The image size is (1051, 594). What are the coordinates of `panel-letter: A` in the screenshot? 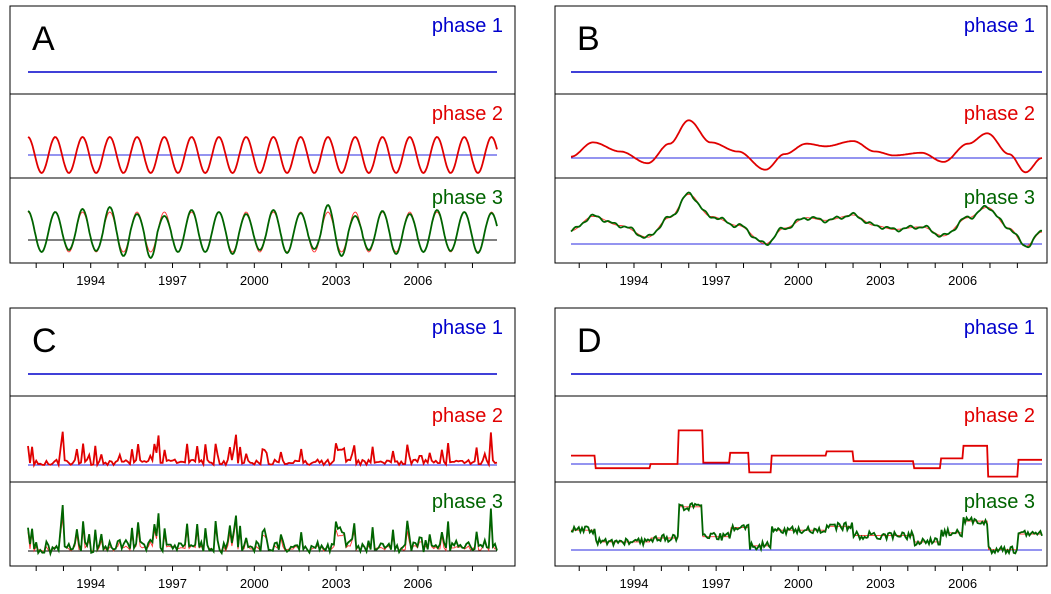 It's located at (43, 39).